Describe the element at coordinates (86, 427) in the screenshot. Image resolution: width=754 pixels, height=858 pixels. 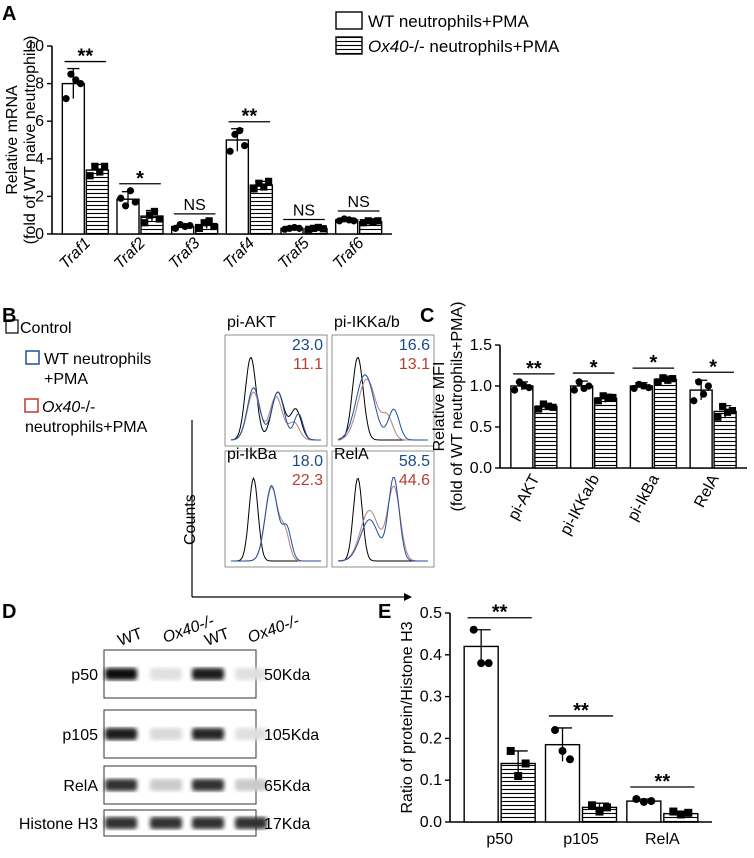
I see `legend-b-ko-label-2: neutrophils+PMA` at that location.